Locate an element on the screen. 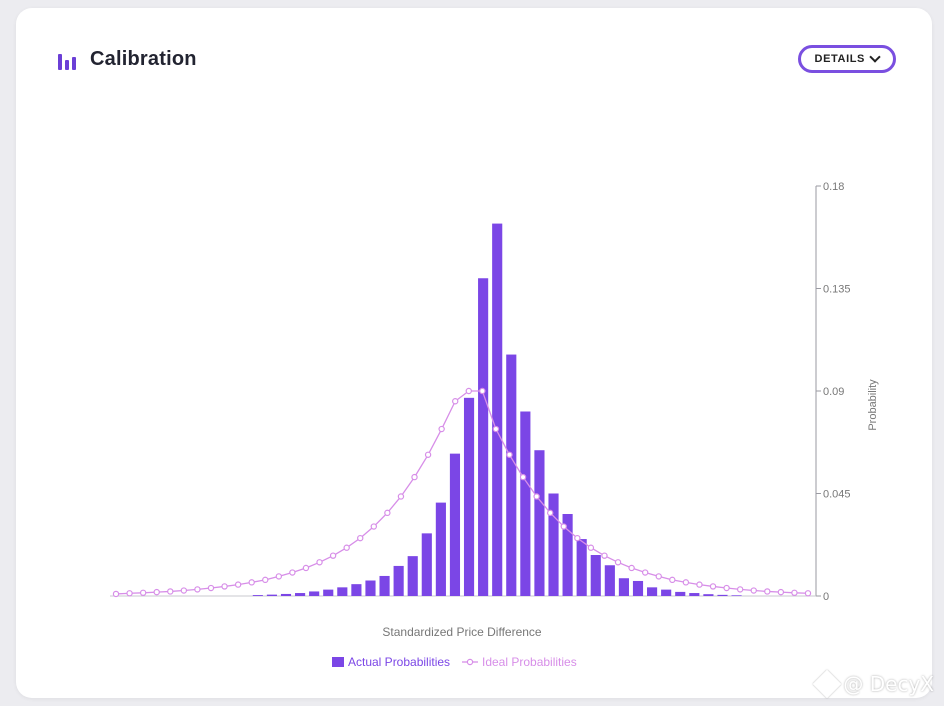 This screenshot has height=706, width=944. legend-actual-label: Actual Probabilities is located at coordinates (399, 662).